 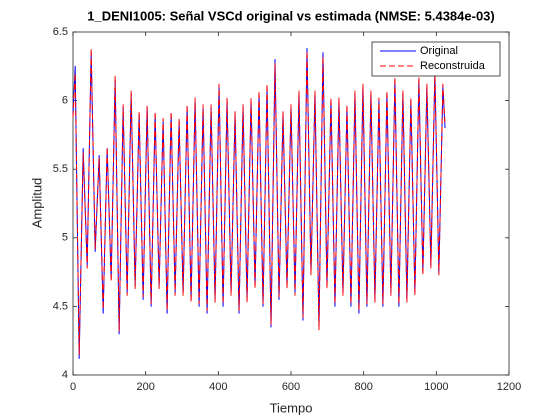 What do you see at coordinates (509, 387) in the screenshot?
I see `x-tick-label: 1200` at bounding box center [509, 387].